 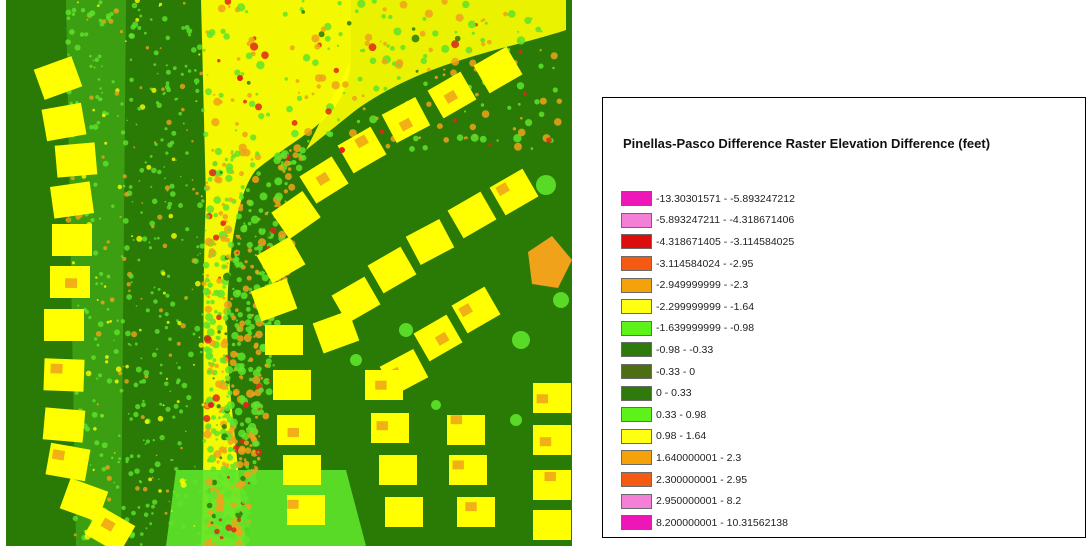 I want to click on vegetation-patch, so click(x=521, y=340).